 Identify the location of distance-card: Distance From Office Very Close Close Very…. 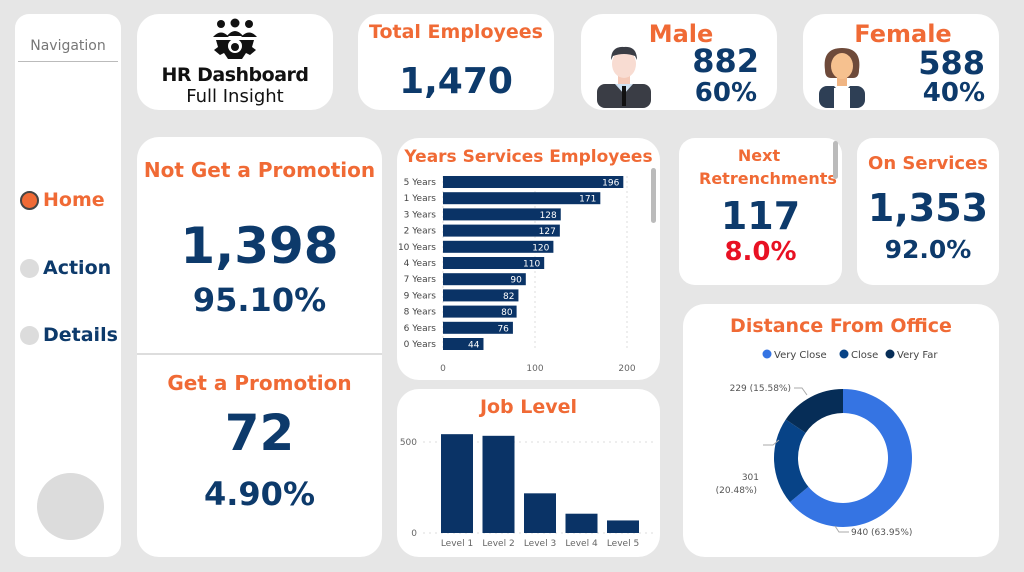
(841, 430).